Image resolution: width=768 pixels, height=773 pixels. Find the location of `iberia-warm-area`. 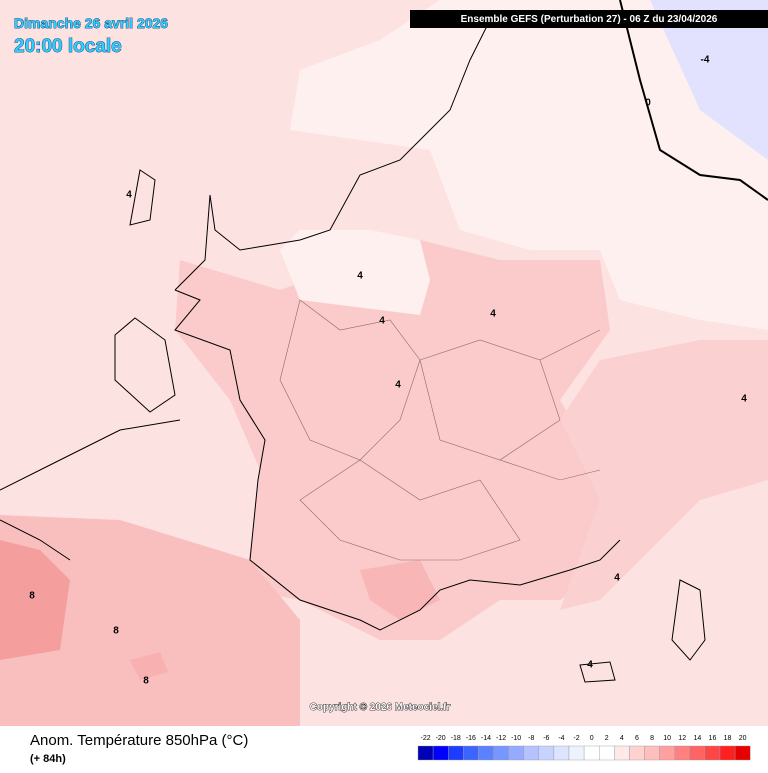

iberia-warm-area is located at coordinates (150, 620).